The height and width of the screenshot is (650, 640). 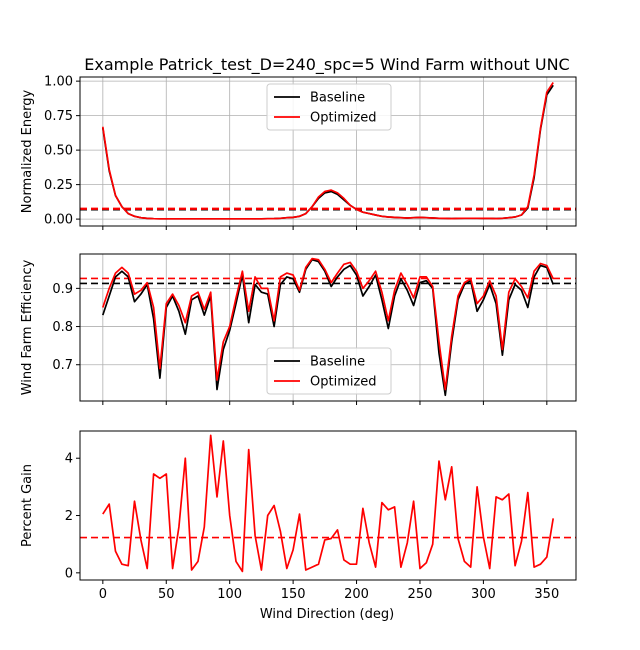 What do you see at coordinates (58, 185) in the screenshot?
I see `y-tick-label: 0.25` at bounding box center [58, 185].